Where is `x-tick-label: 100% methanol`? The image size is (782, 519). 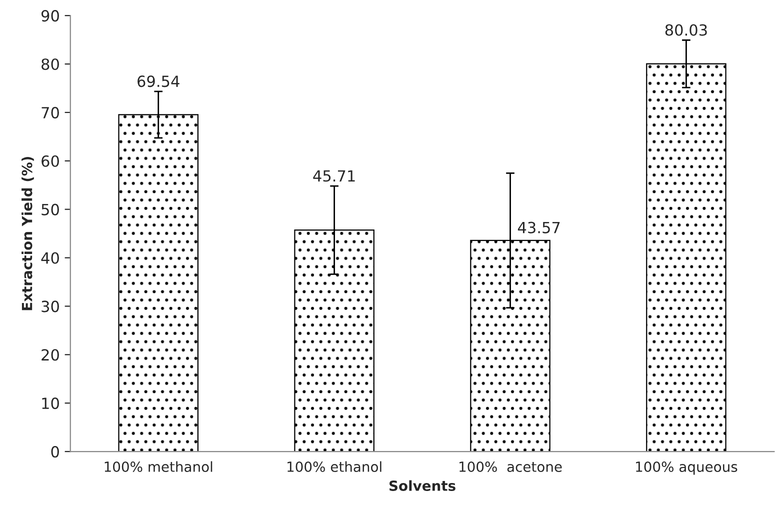
x-tick-label: 100% methanol is located at coordinates (158, 466).